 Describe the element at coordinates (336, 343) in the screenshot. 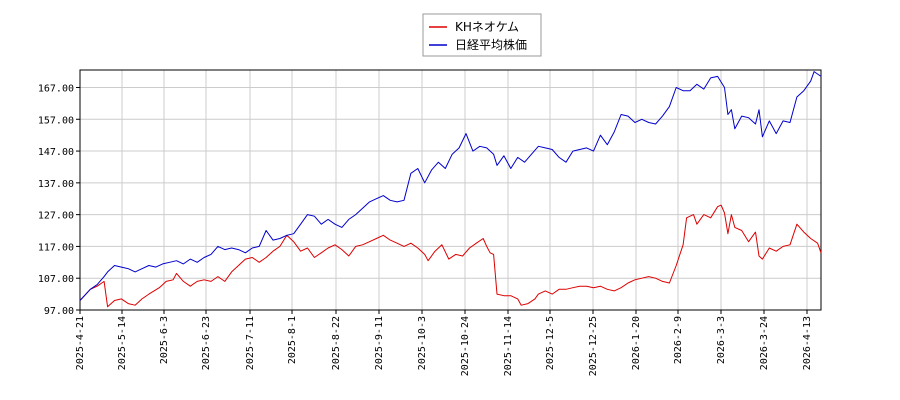

I see `x-tick-label: 2025-8-22` at that location.